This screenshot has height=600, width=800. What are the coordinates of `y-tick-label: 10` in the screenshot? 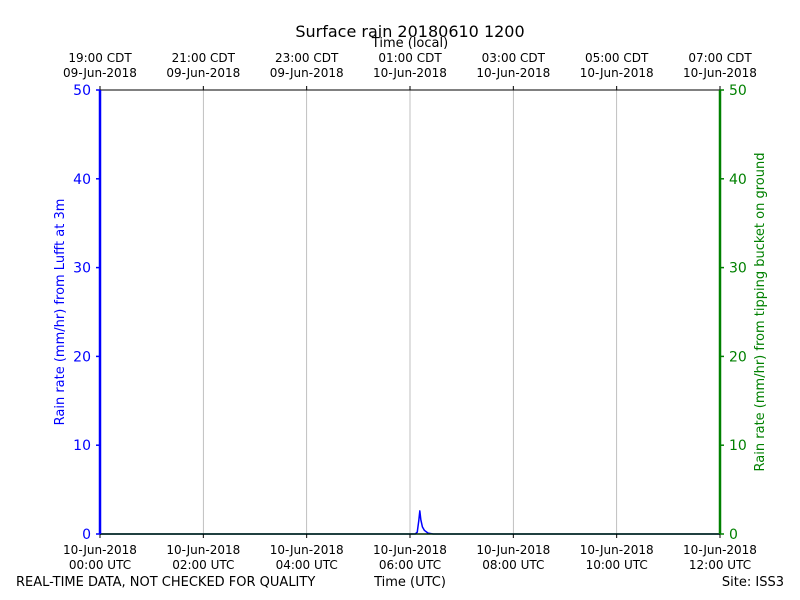 It's located at (82, 446).